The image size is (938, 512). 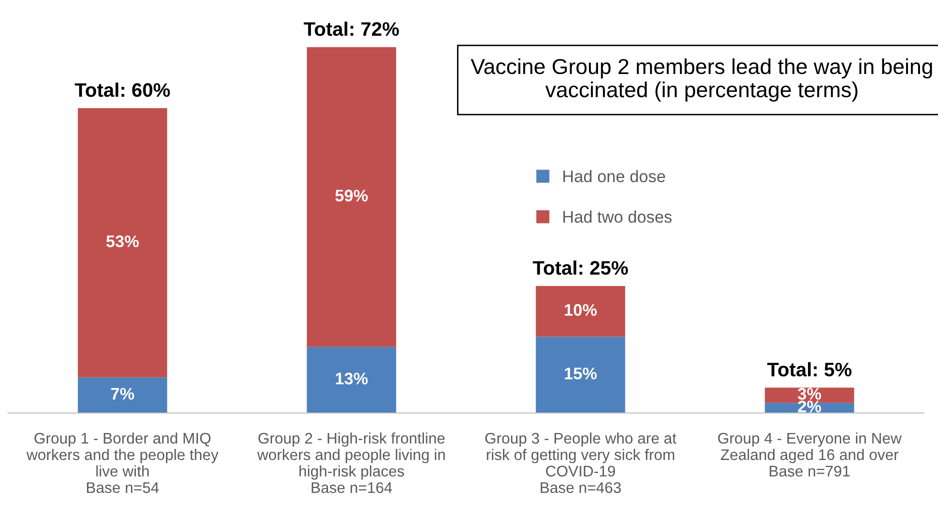 I want to click on data-label: 3%, so click(x=810, y=394).